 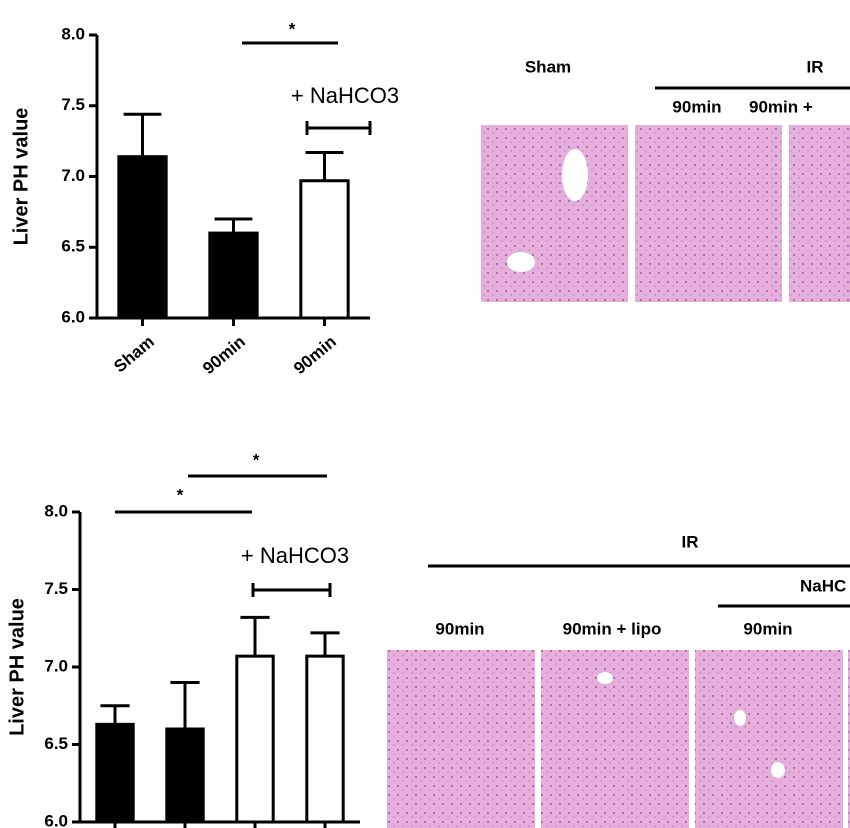 I want to click on panel-label: Sham, so click(x=548, y=66).